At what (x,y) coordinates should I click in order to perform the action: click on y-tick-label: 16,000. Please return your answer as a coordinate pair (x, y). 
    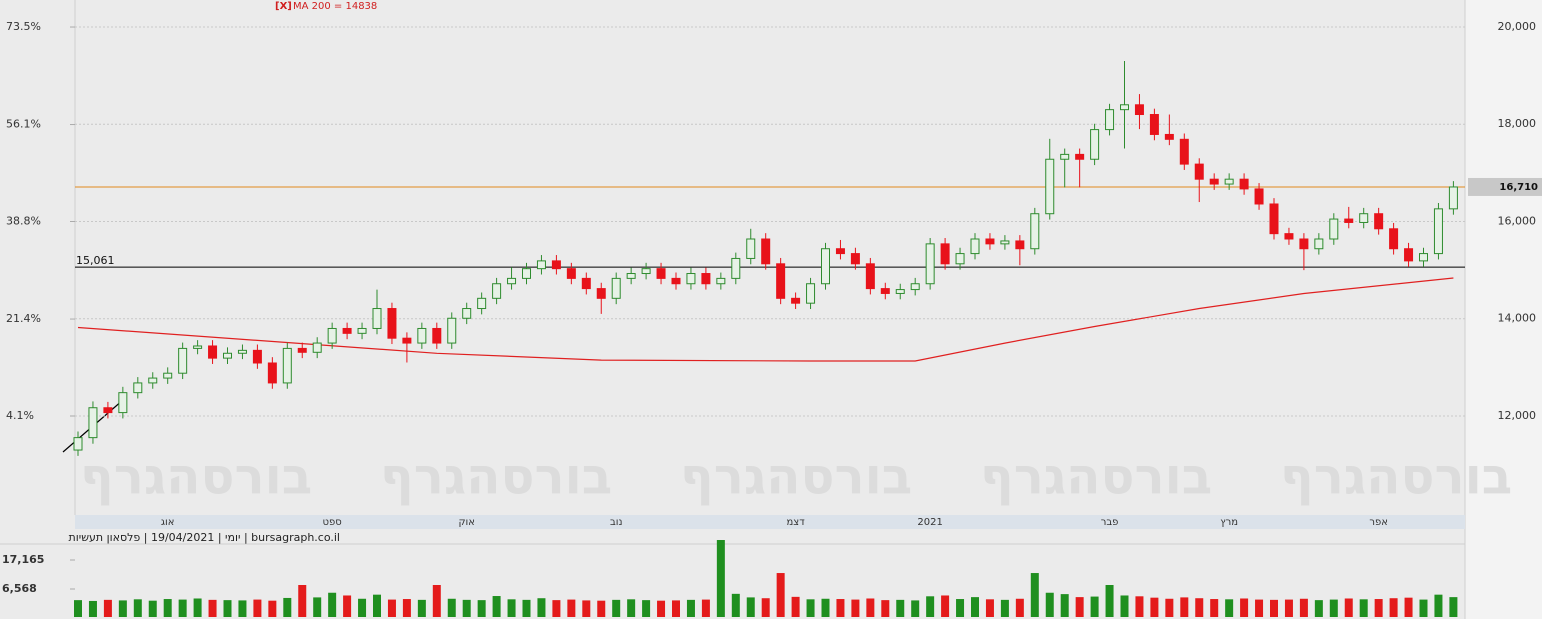
    Looking at the image, I should click on (1517, 220).